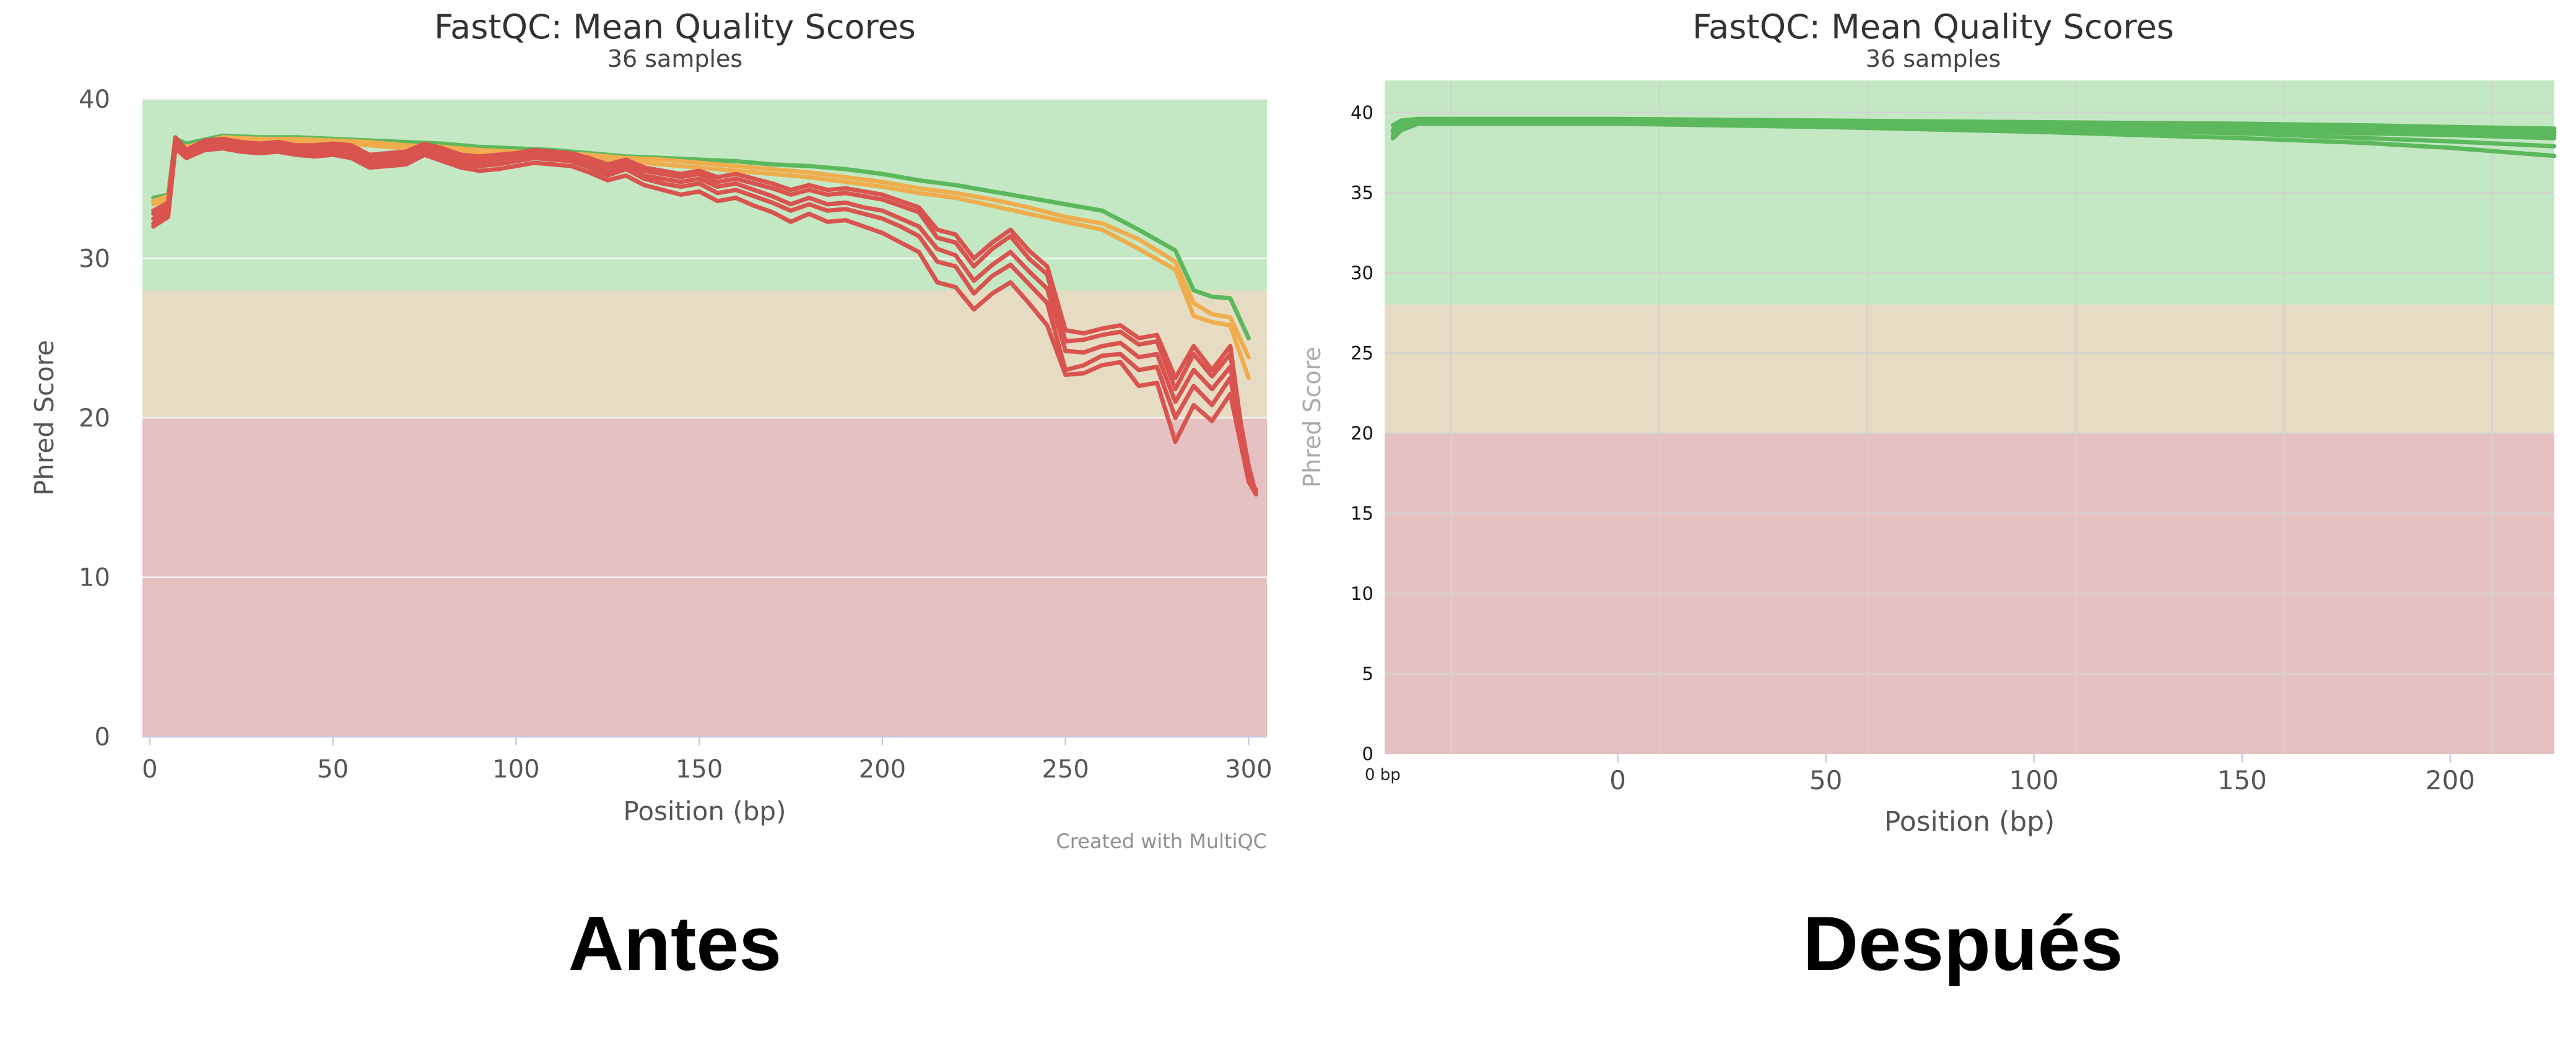 The image size is (2576, 1048). I want to click on y-tick-label: 15, so click(1362, 513).